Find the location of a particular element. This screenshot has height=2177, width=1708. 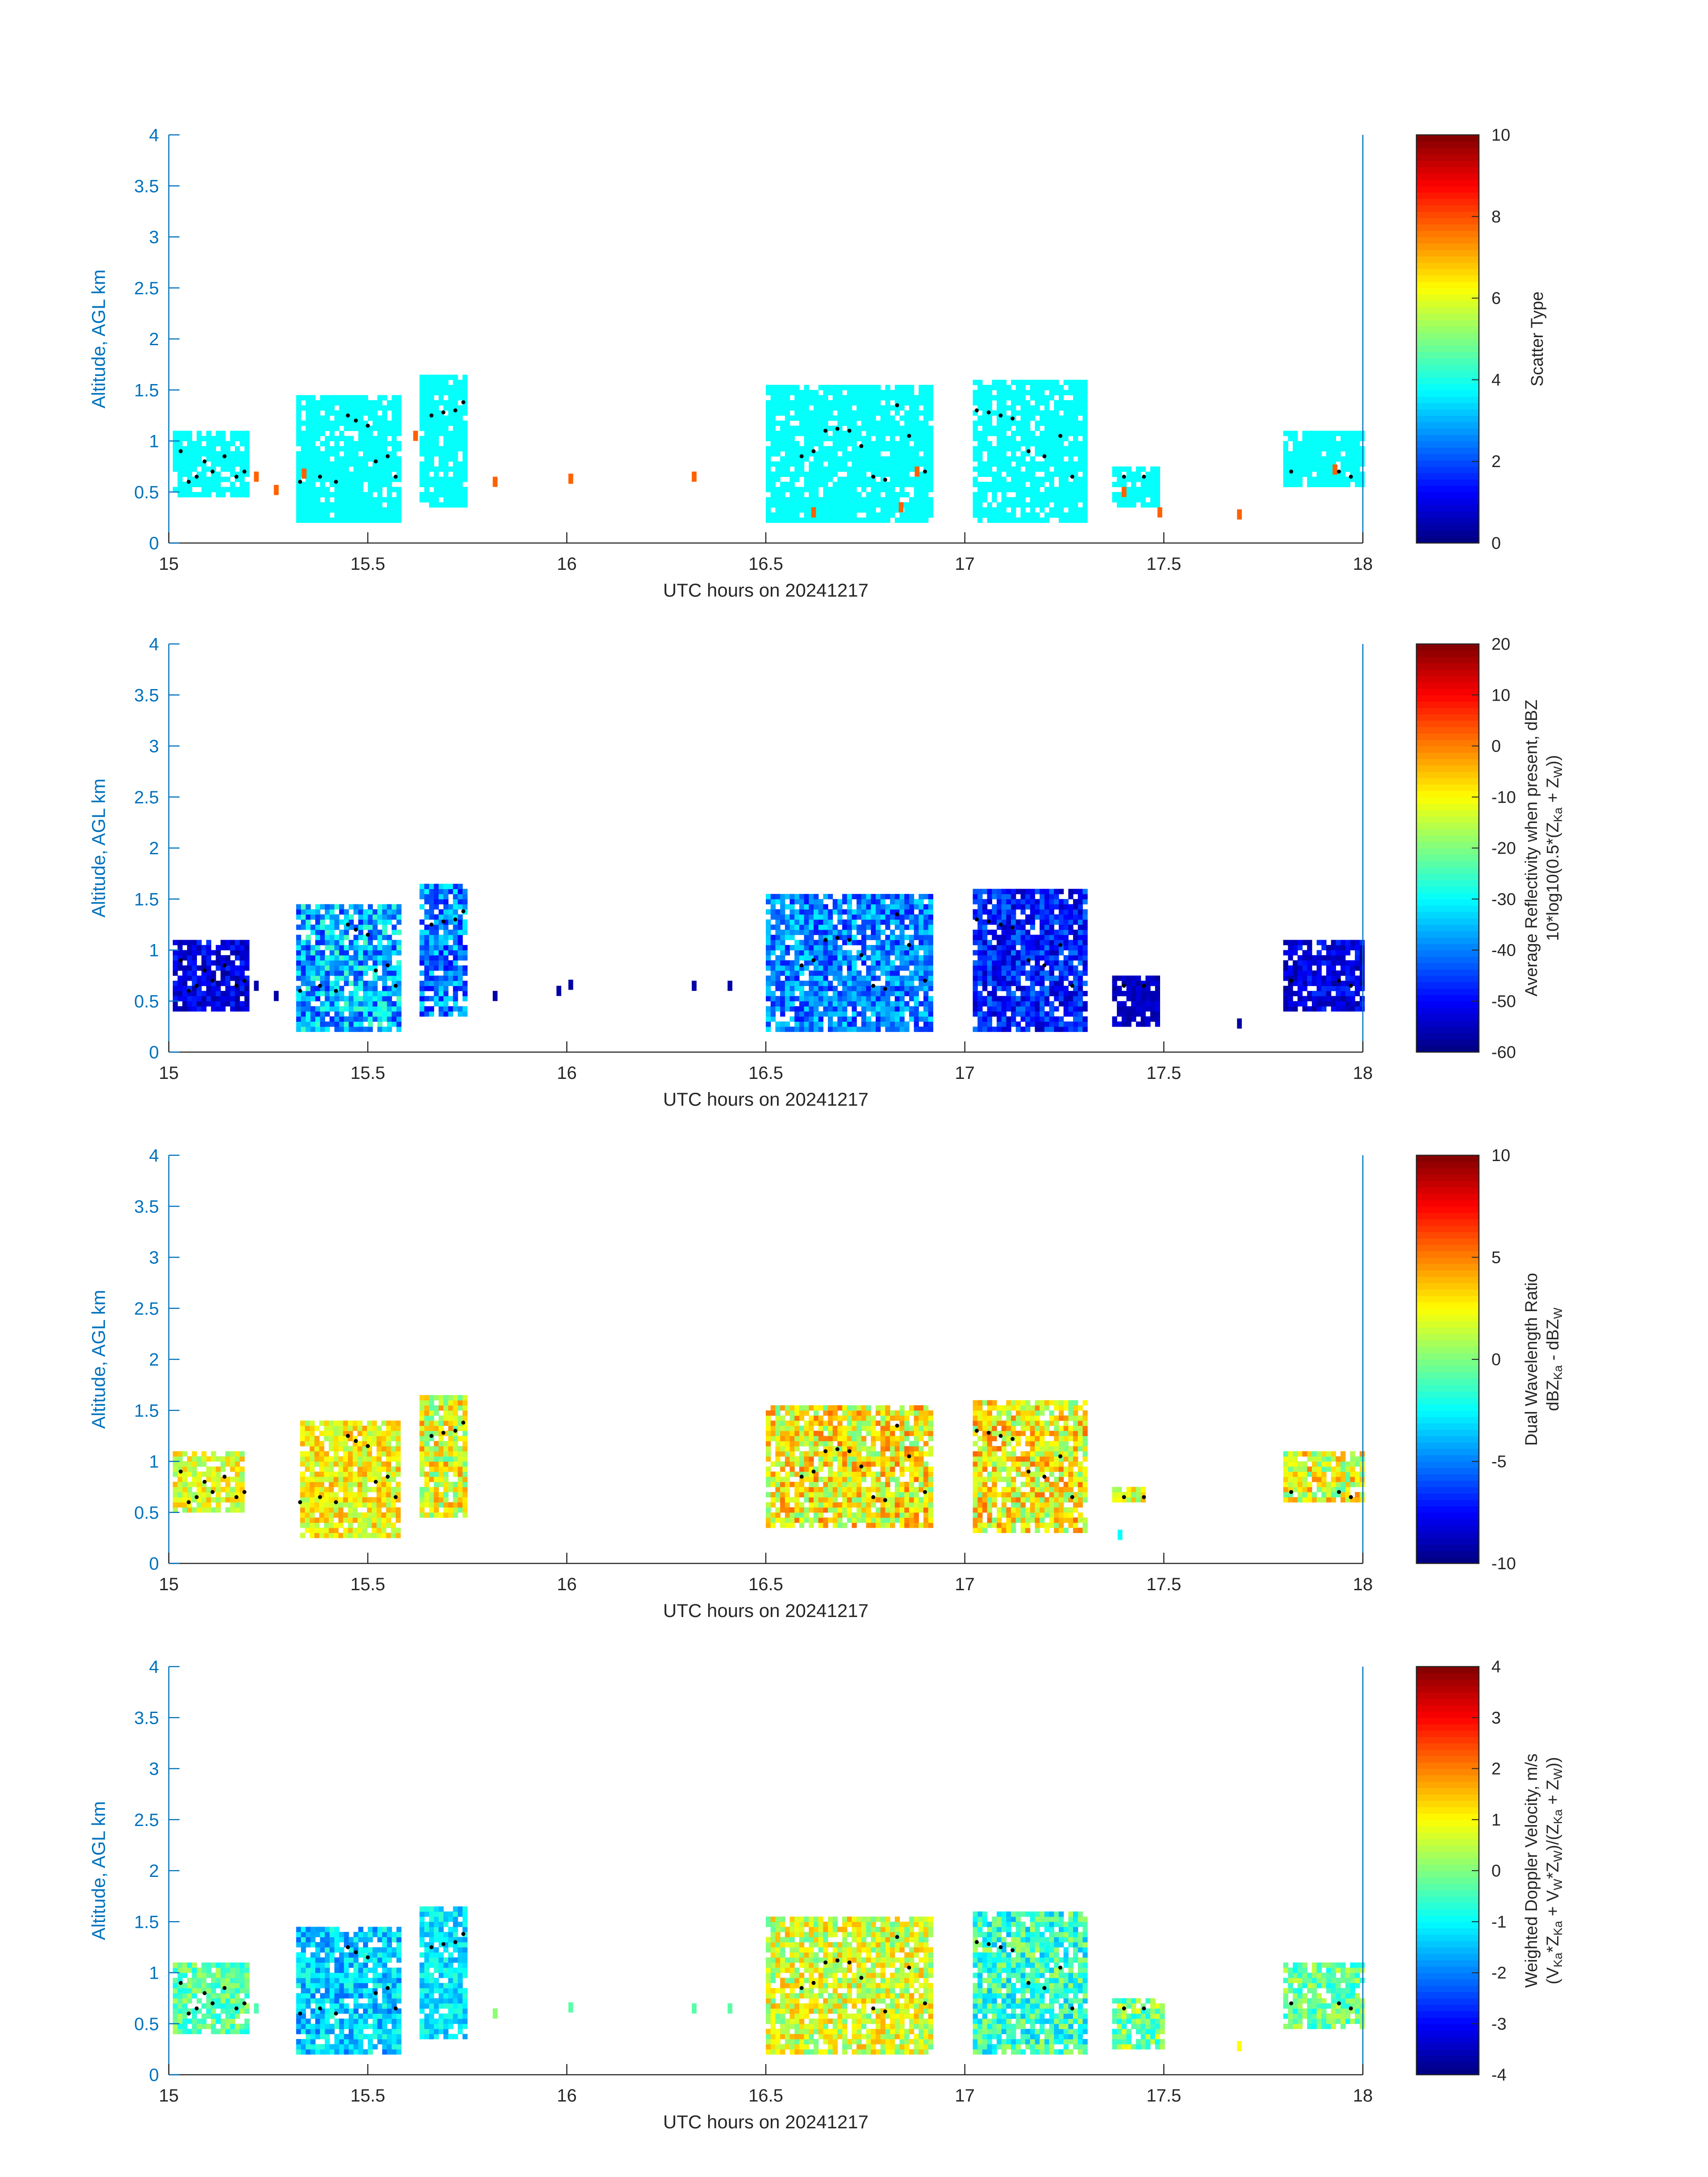

colorbar-tick-label: 0 is located at coordinates (1496, 543).